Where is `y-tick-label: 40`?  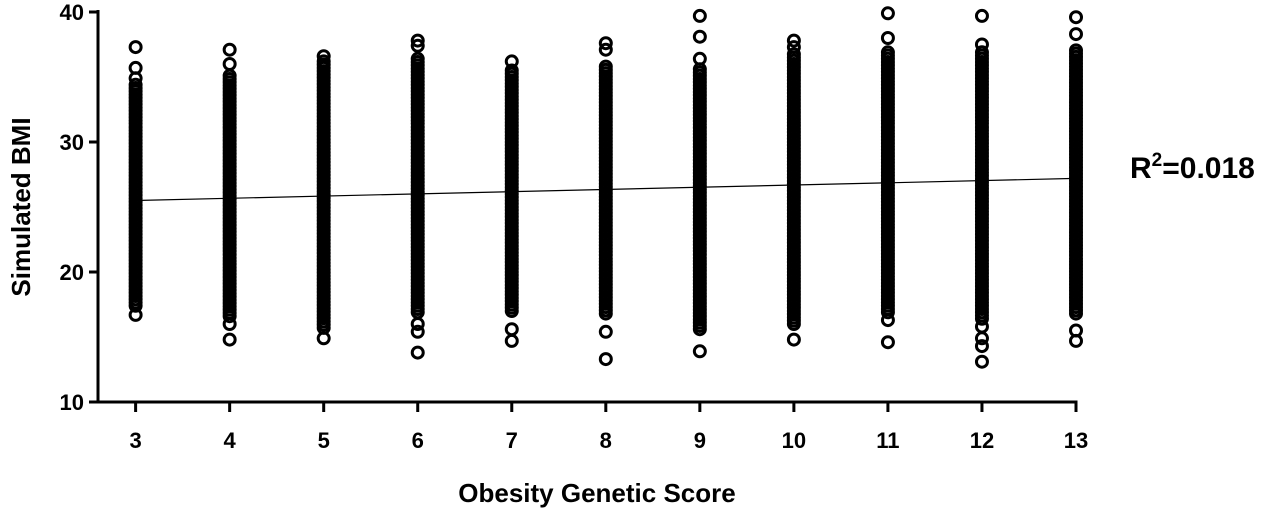
y-tick-label: 40 is located at coordinates (72, 12).